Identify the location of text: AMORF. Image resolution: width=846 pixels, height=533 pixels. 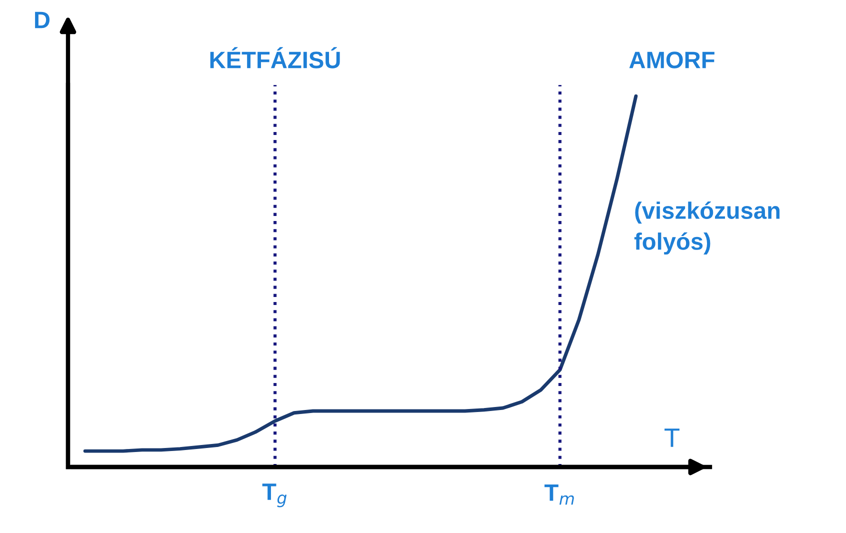
(671, 60).